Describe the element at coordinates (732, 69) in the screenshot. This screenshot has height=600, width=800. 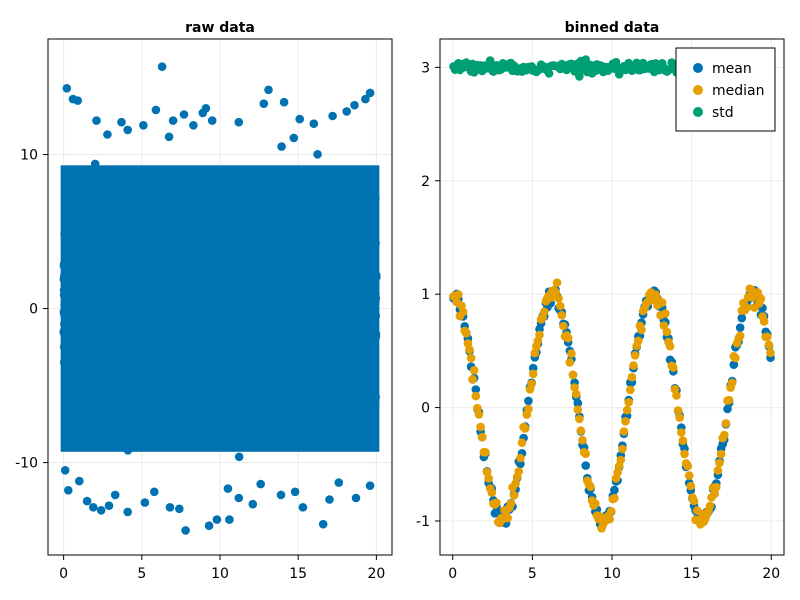
I see `legend-label-mean: mean` at that location.